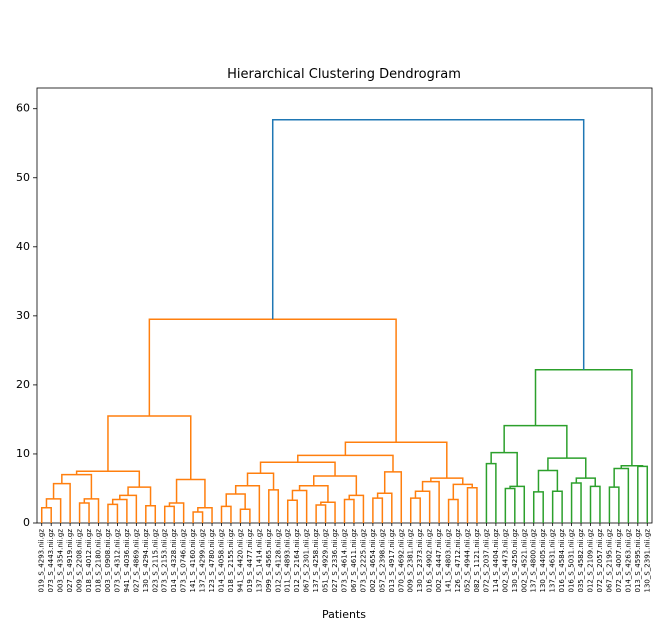  I want to click on leaf-label: 141_S_4803.nii.gz, so click(449, 561).